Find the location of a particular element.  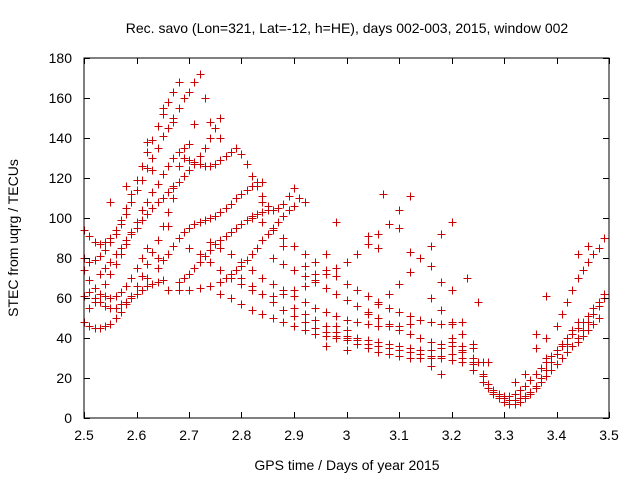

y-tick-label: 180 is located at coordinates (61, 58).